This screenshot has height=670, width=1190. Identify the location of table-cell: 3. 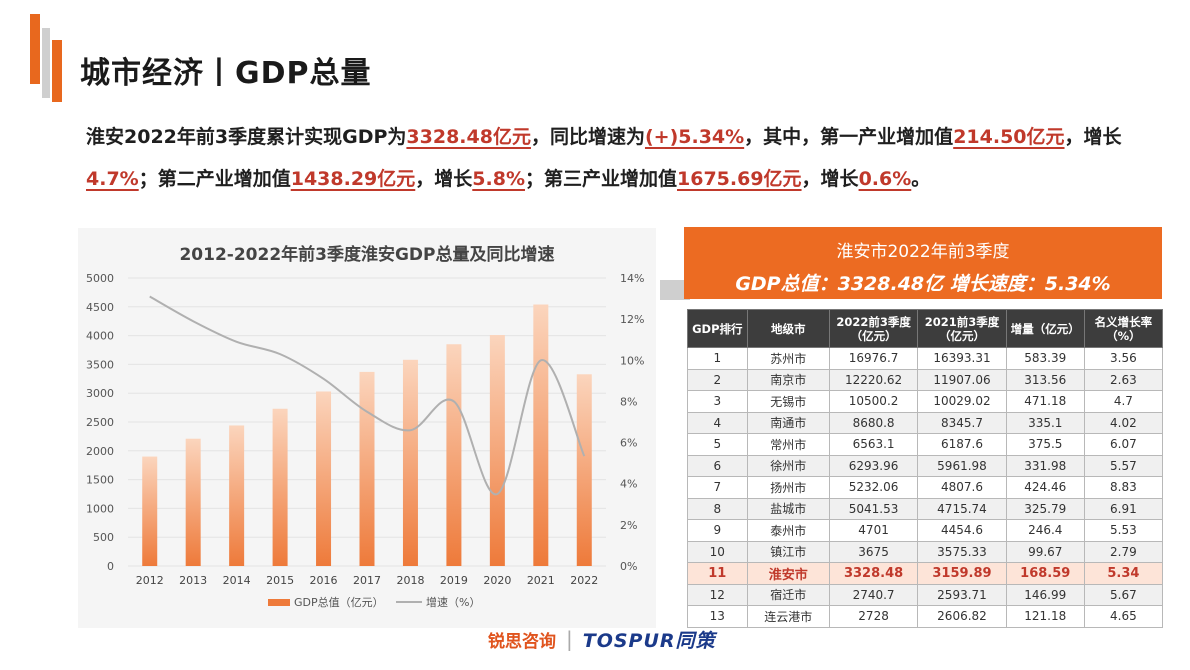
(717, 401).